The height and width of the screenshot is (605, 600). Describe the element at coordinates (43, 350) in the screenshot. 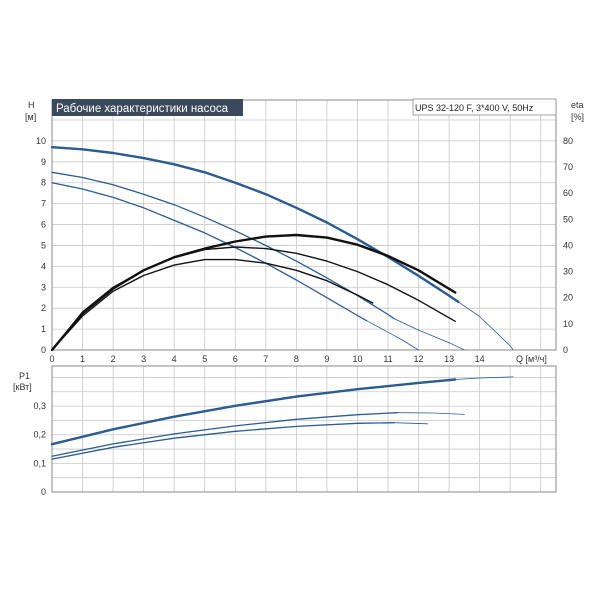

I see `y-tick-label-h: 0` at that location.